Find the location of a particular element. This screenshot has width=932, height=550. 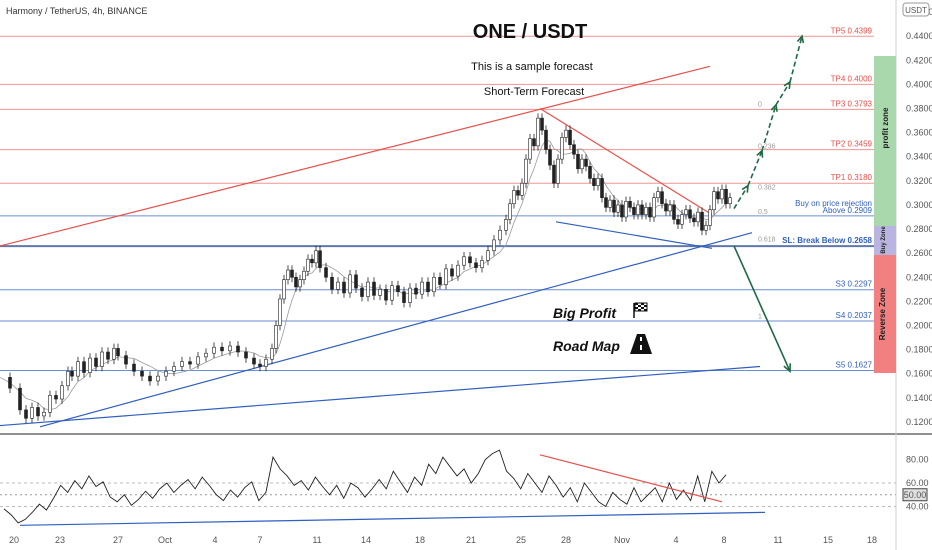

time-tick-label: 20 is located at coordinates (14, 540).